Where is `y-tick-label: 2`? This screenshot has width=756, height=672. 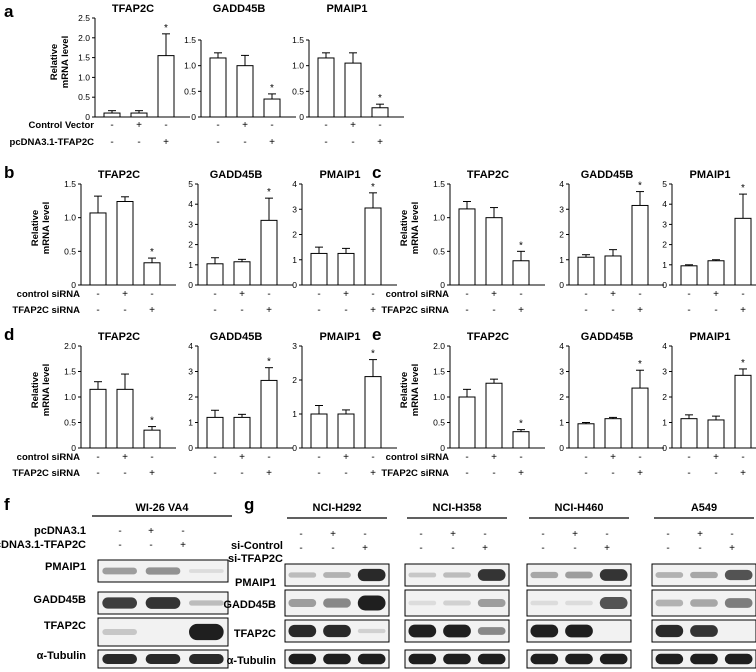 y-tick-label: 2 is located at coordinates (294, 380).